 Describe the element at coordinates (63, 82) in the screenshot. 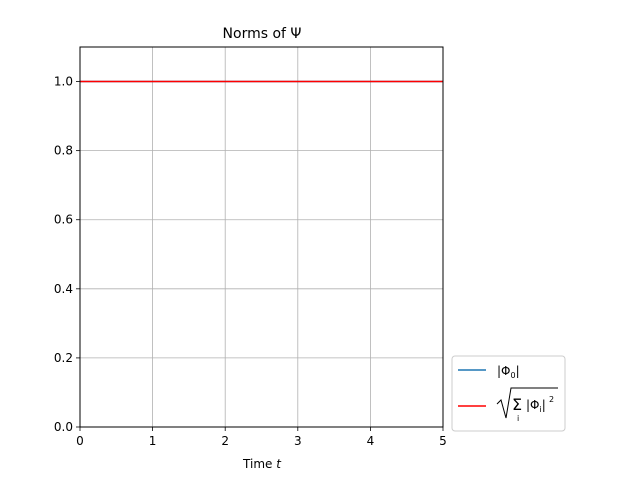

I see `y-tick-label: 1.0` at that location.